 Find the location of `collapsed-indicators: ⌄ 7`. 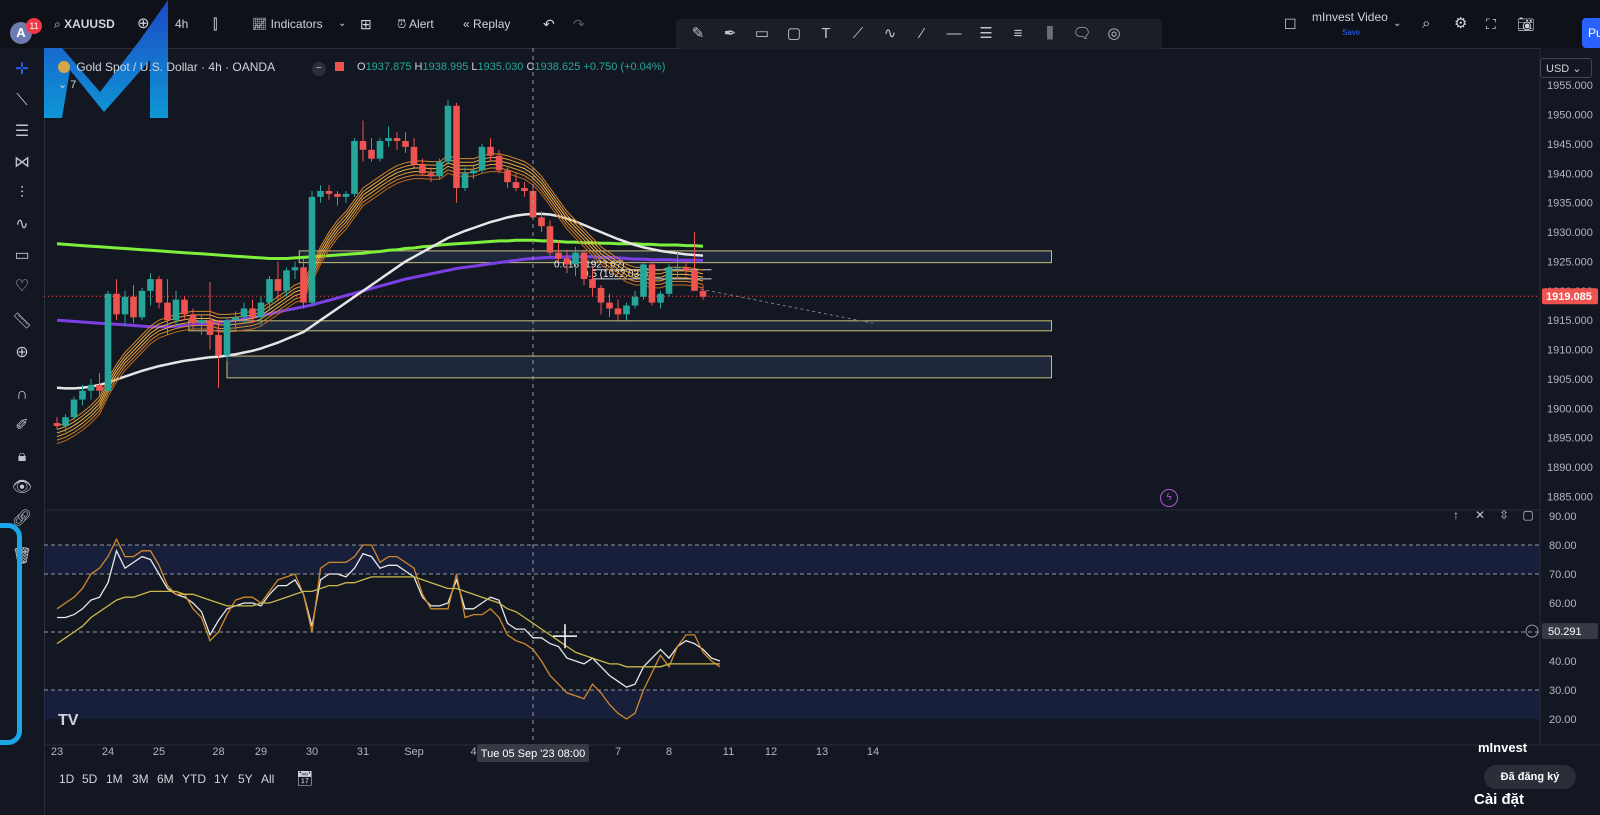

collapsed-indicators: ⌄ 7 is located at coordinates (67, 85).